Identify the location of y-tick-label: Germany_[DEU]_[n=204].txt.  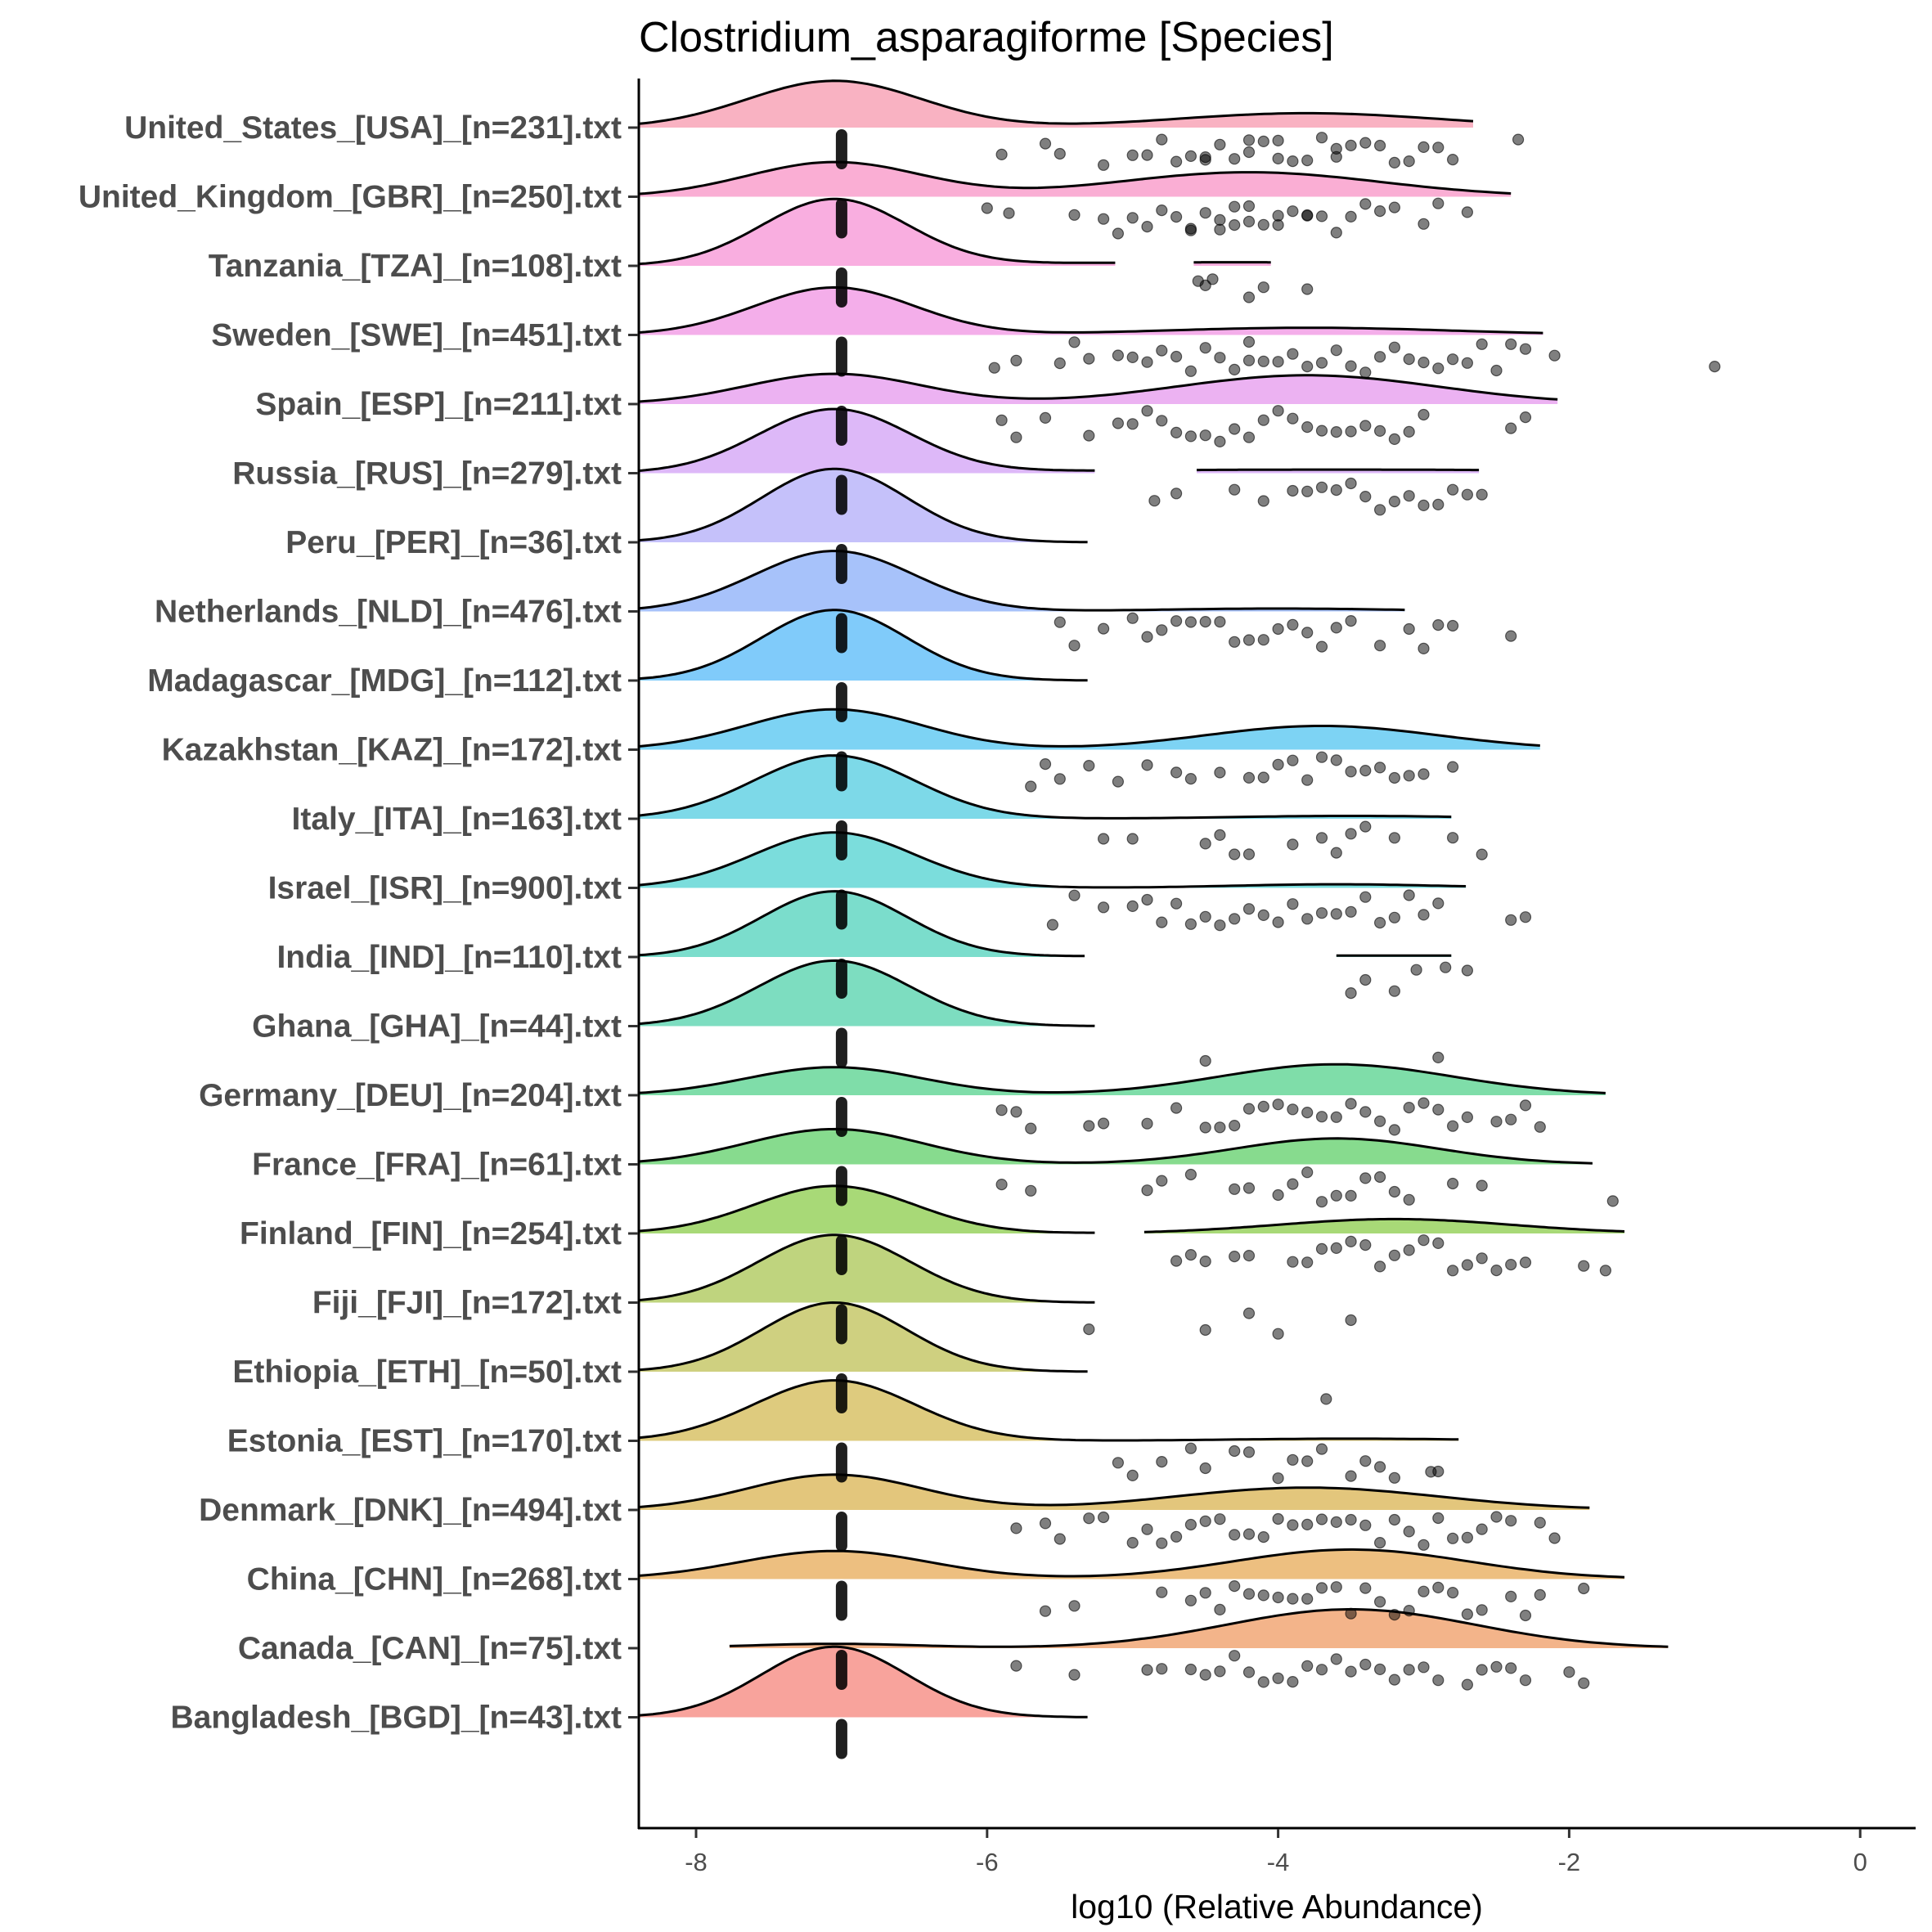
(411, 1095).